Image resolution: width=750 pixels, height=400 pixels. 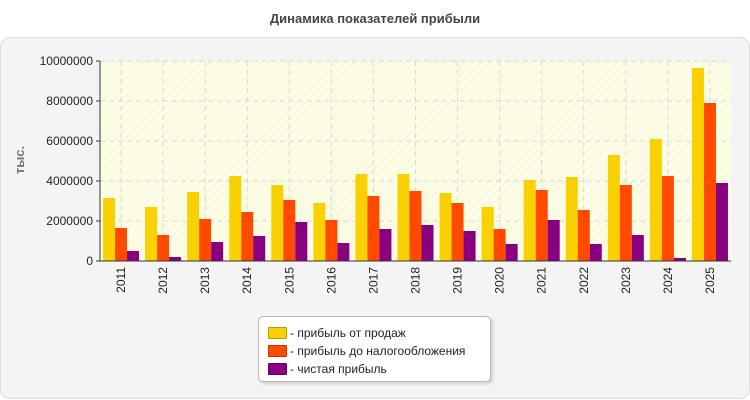 I want to click on legend-item-net-profit: - чистая прибыль, so click(x=327, y=369).